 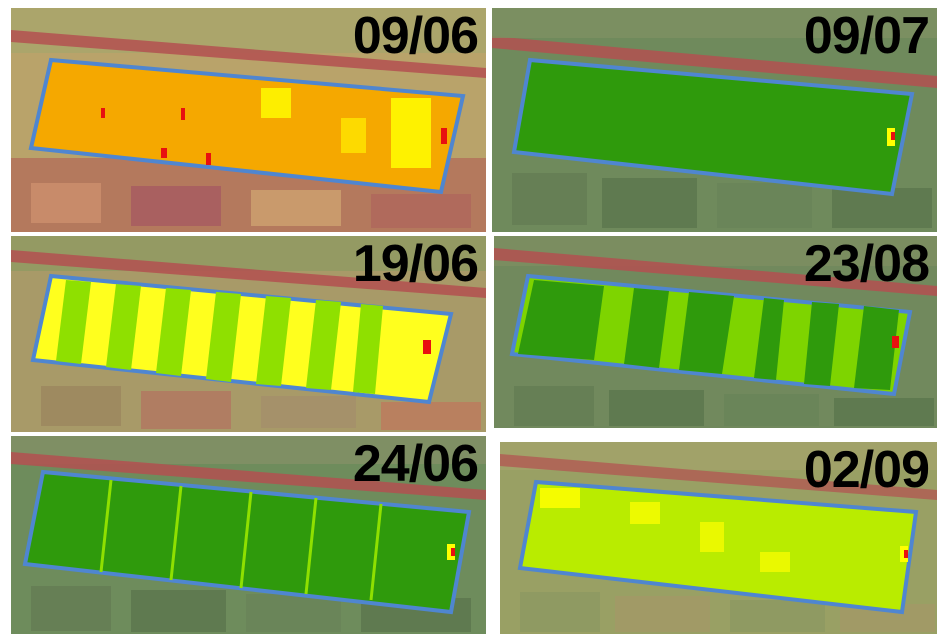 What do you see at coordinates (415, 264) in the screenshot?
I see `panel-date-label: 19/06` at bounding box center [415, 264].